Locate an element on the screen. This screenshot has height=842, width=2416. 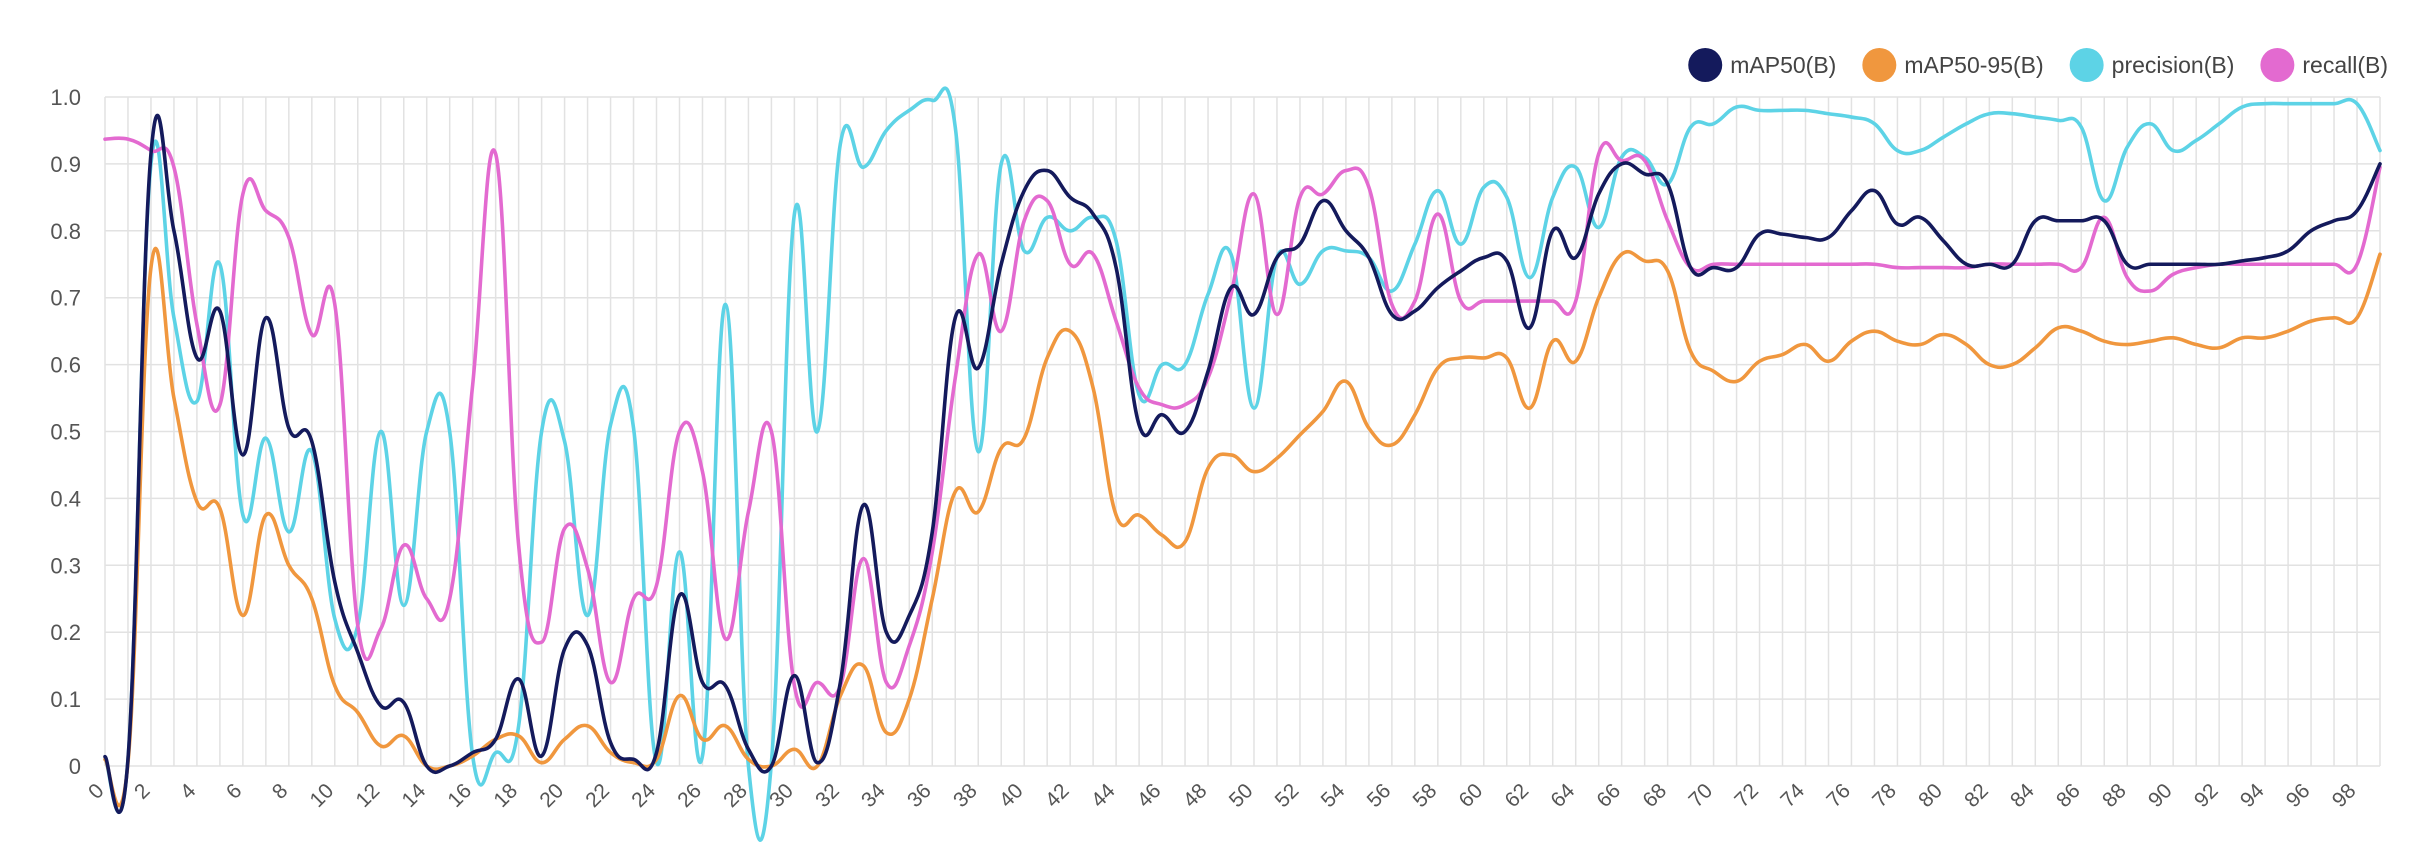
x-tick-label: 2 is located at coordinates (142, 791).